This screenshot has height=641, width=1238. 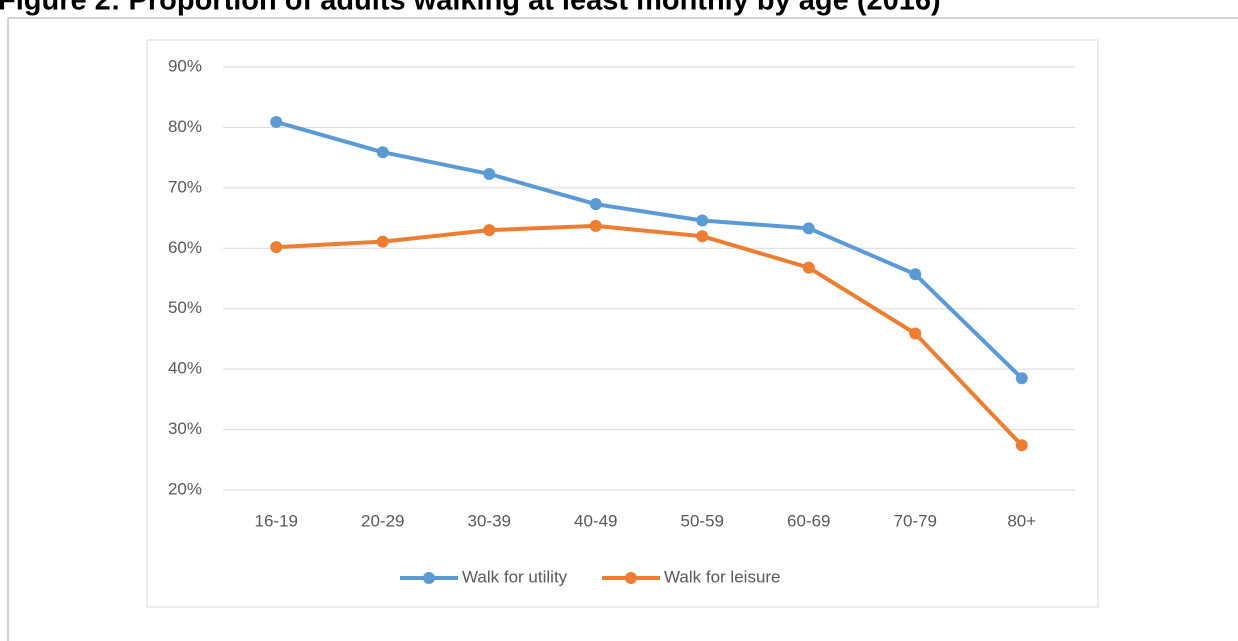 I want to click on legend-label: Walk for utility, so click(x=515, y=576).